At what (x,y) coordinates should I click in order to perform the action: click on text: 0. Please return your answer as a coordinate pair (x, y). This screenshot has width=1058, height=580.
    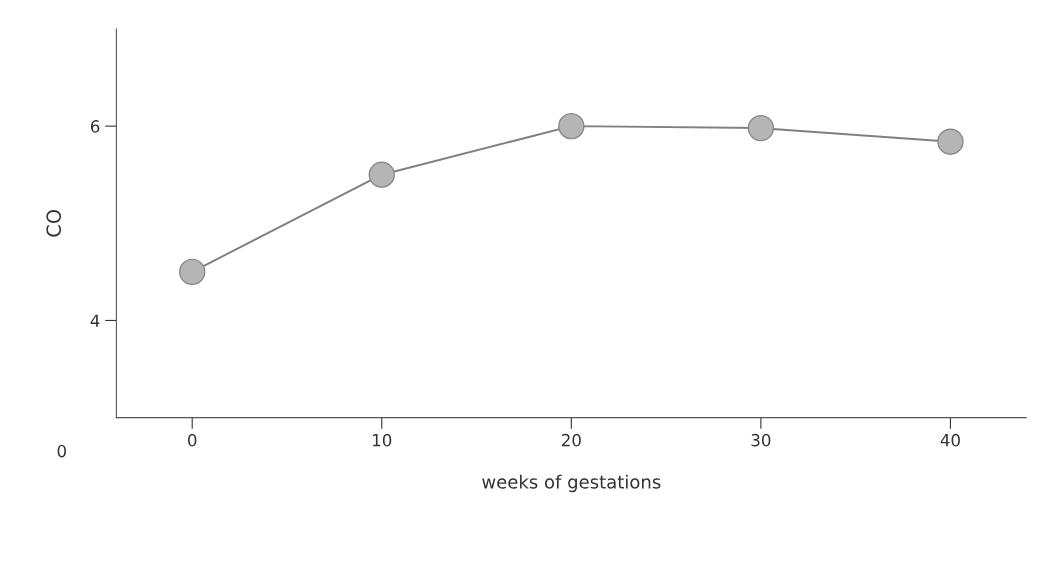
    Looking at the image, I should click on (61, 451).